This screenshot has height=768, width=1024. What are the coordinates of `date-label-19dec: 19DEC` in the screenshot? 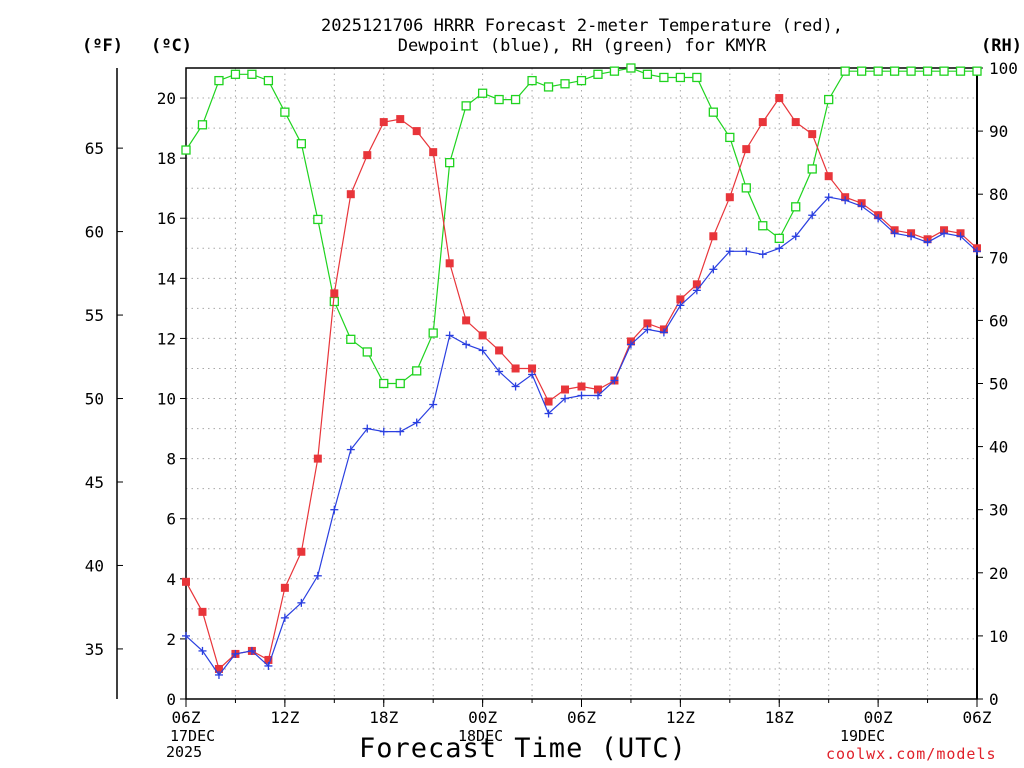 It's located at (863, 736).